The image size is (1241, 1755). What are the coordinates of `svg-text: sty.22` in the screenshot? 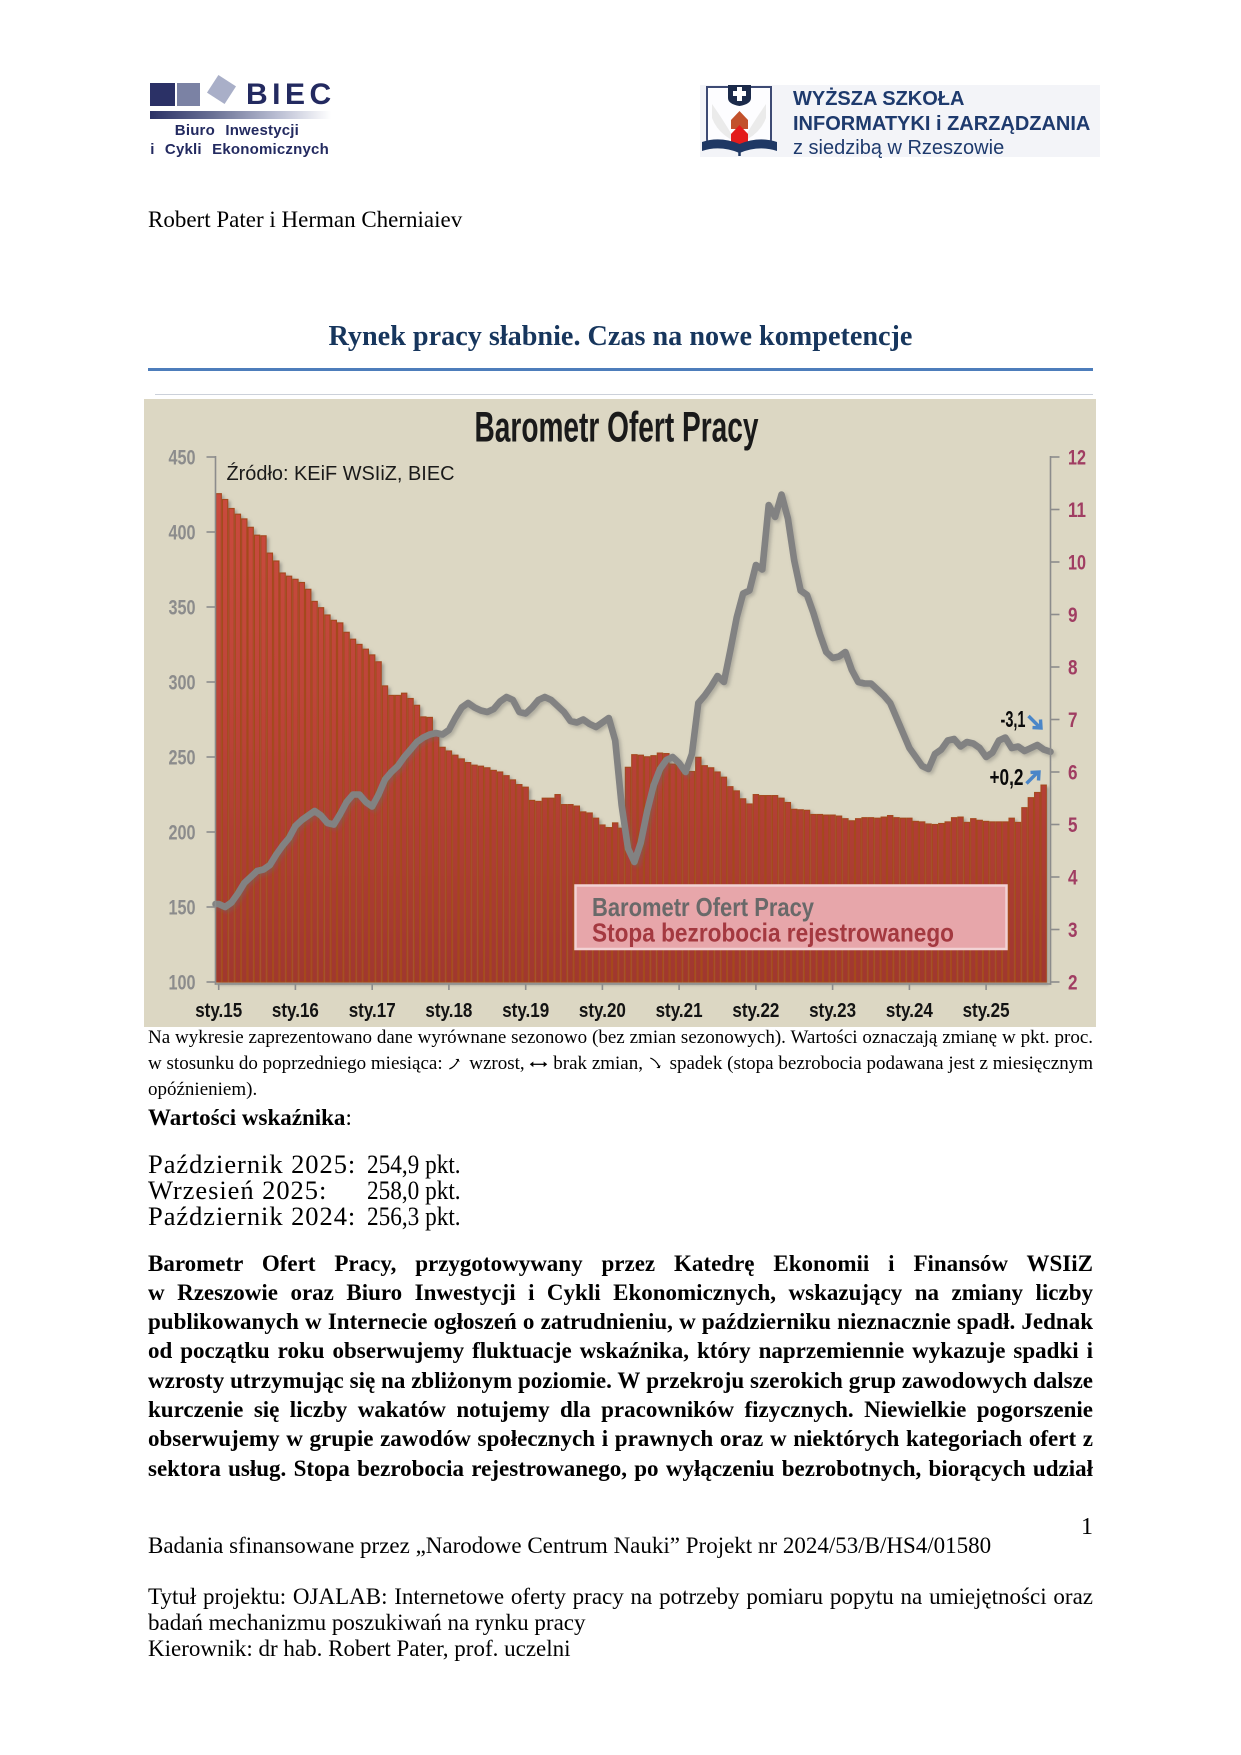 It's located at (755, 1011).